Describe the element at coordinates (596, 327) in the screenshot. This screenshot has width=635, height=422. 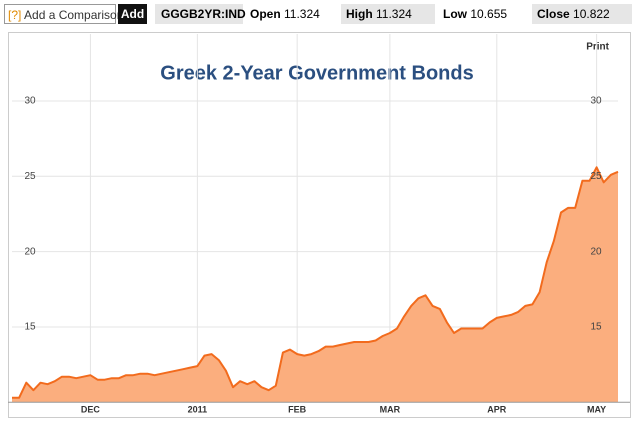
I see `y-tick-label-right: 15` at that location.